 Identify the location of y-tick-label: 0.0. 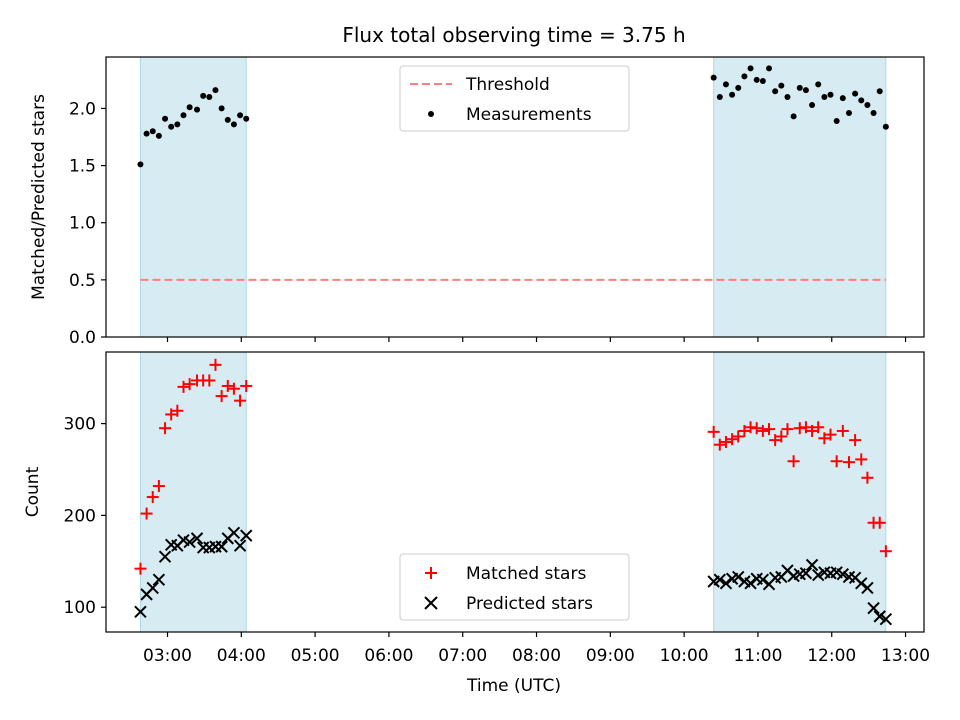
(82, 338).